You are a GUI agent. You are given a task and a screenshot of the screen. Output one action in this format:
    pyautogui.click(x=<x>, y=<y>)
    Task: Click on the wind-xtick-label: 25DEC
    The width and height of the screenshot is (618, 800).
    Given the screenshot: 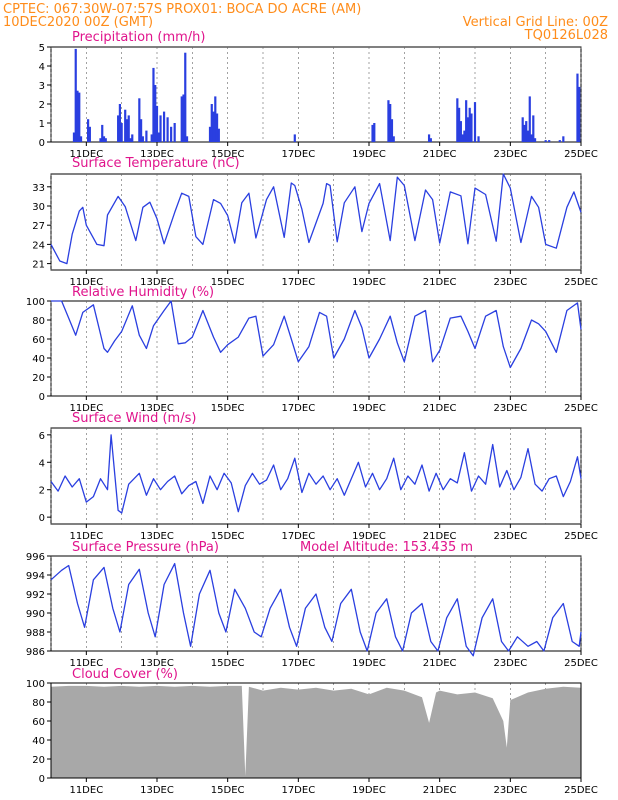 What is the action you would take?
    pyautogui.click(x=581, y=536)
    